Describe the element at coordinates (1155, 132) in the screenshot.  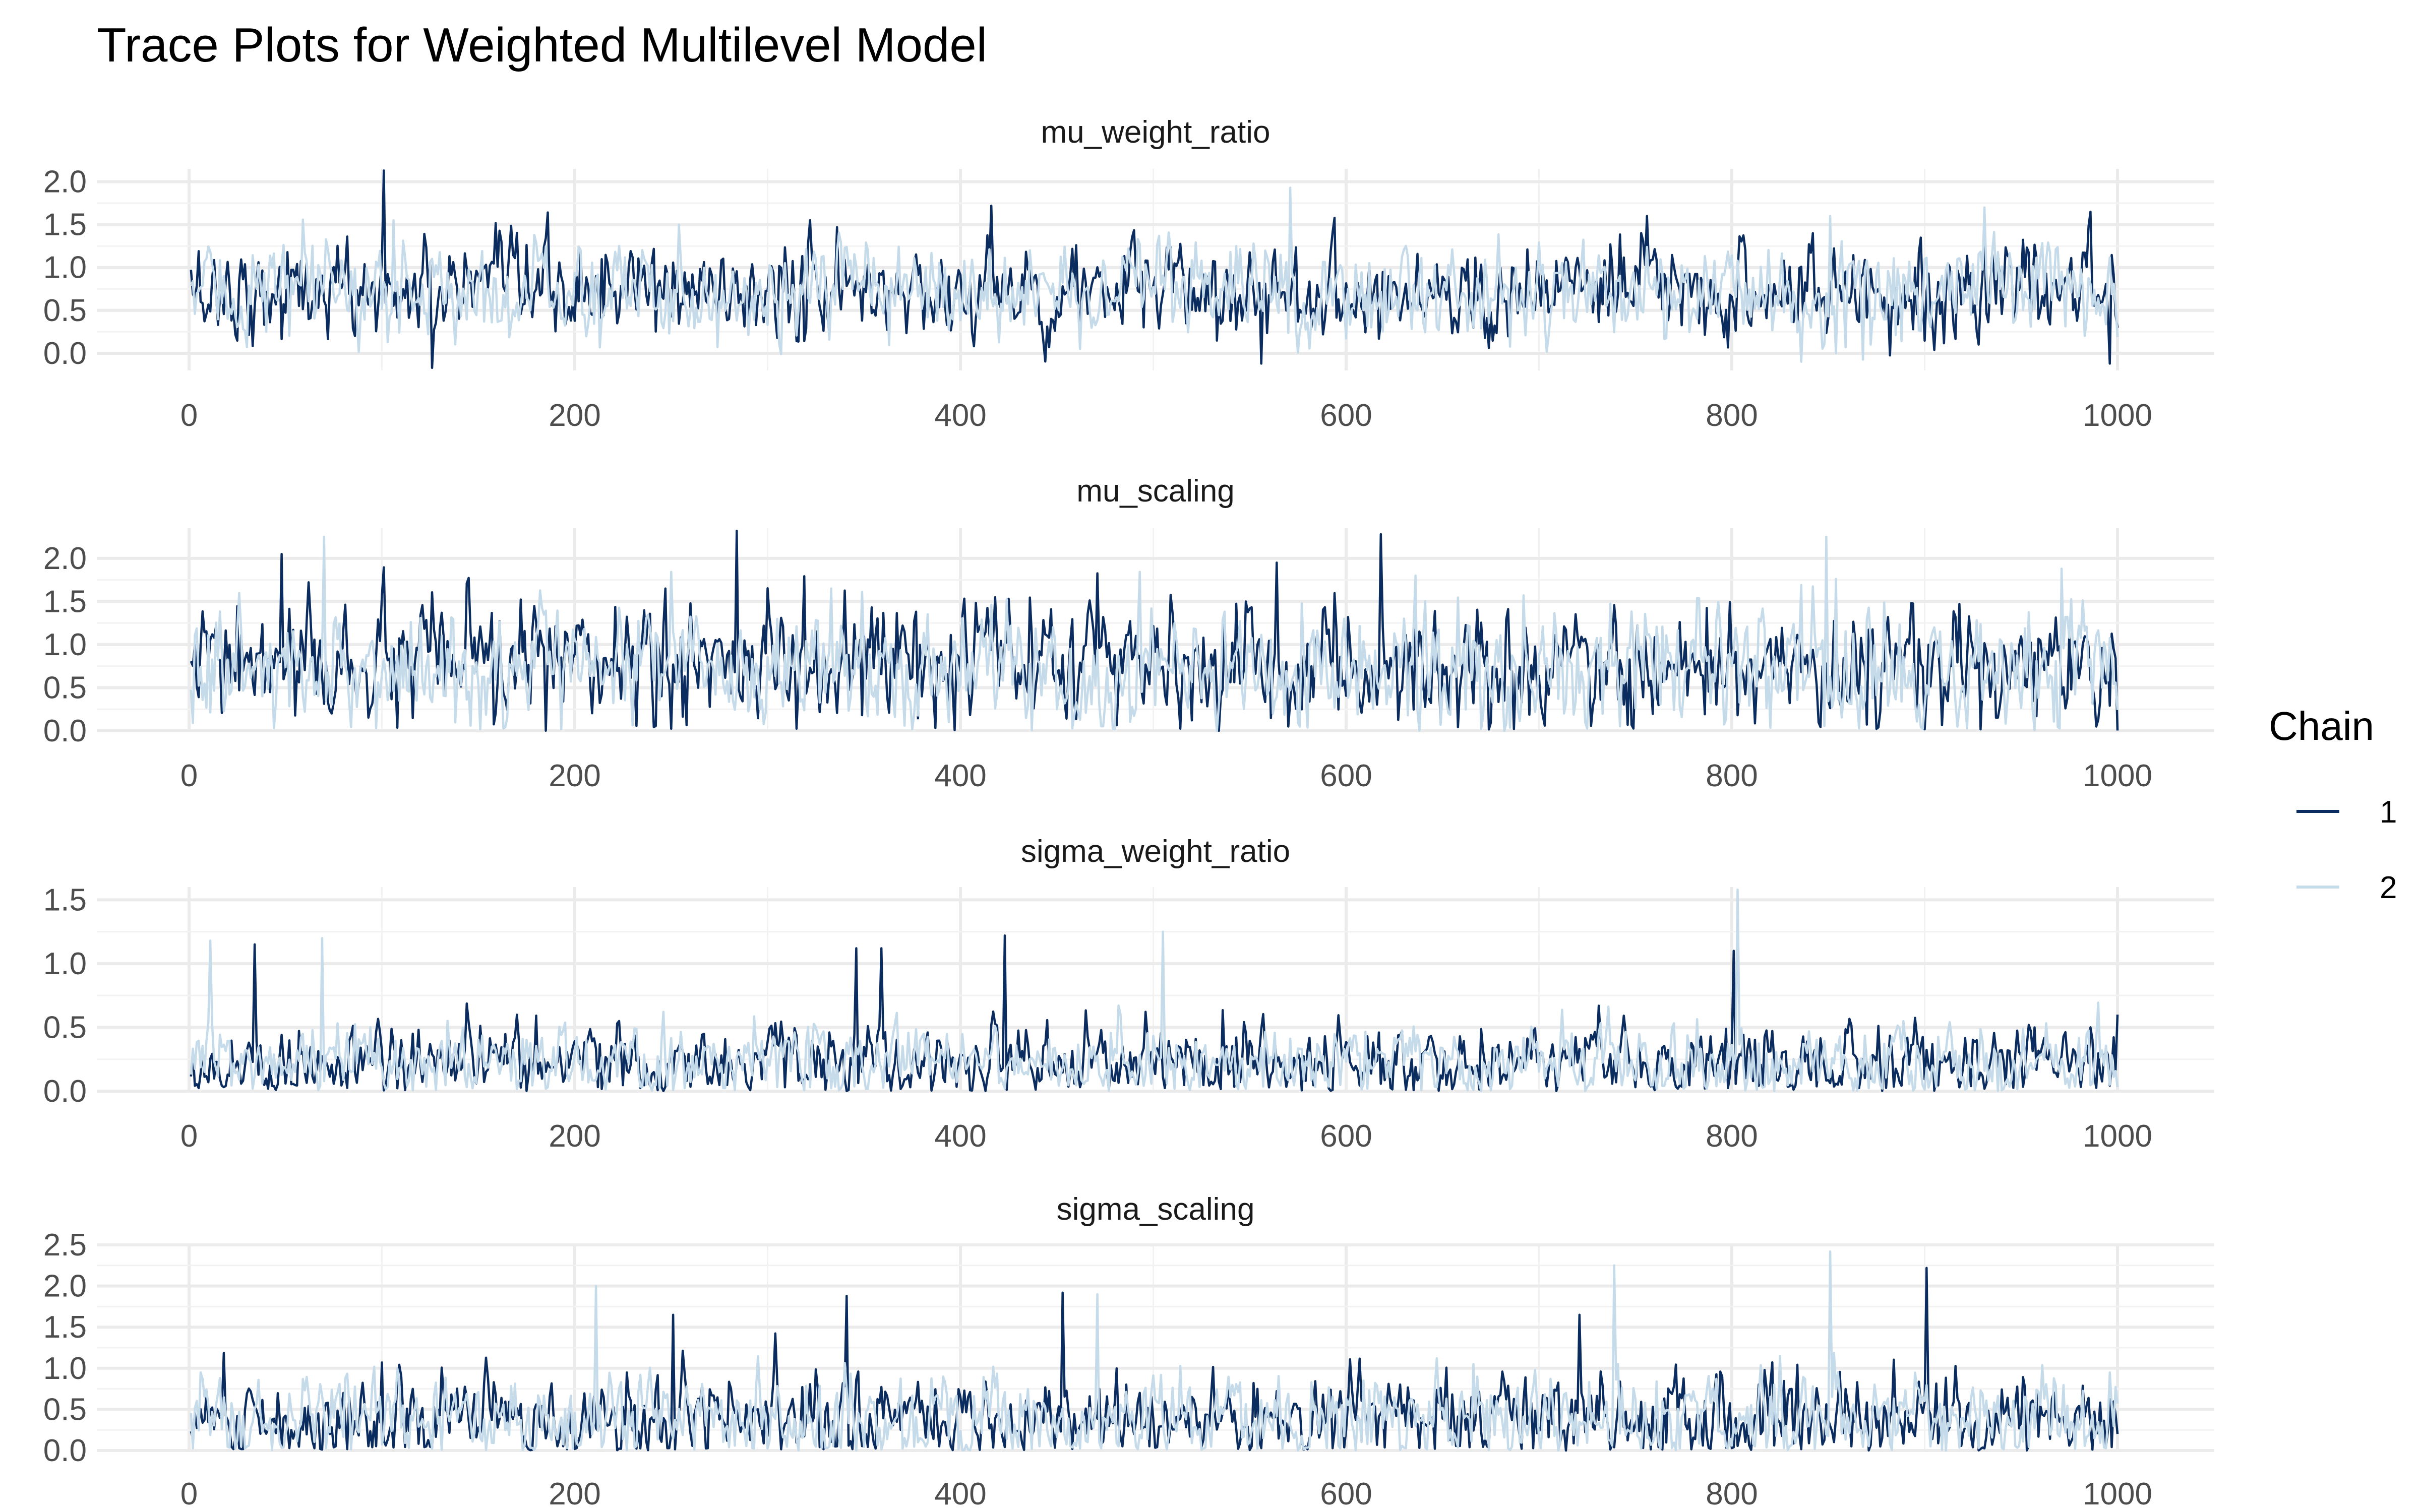
I see `panel-strip-title: mu_weight_ratio` at that location.